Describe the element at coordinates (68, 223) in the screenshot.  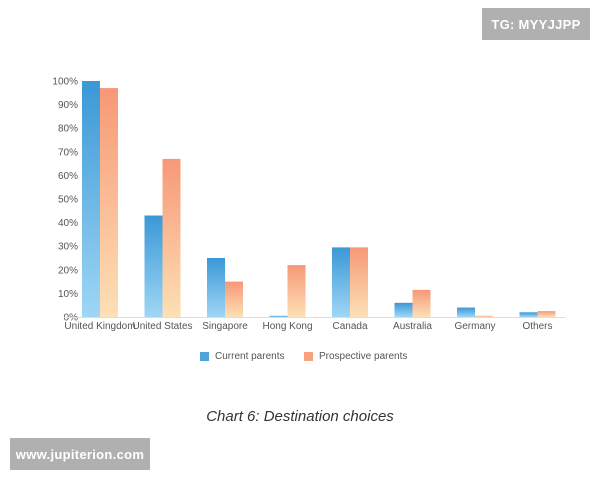
I see `y-tick-label: 40%` at that location.